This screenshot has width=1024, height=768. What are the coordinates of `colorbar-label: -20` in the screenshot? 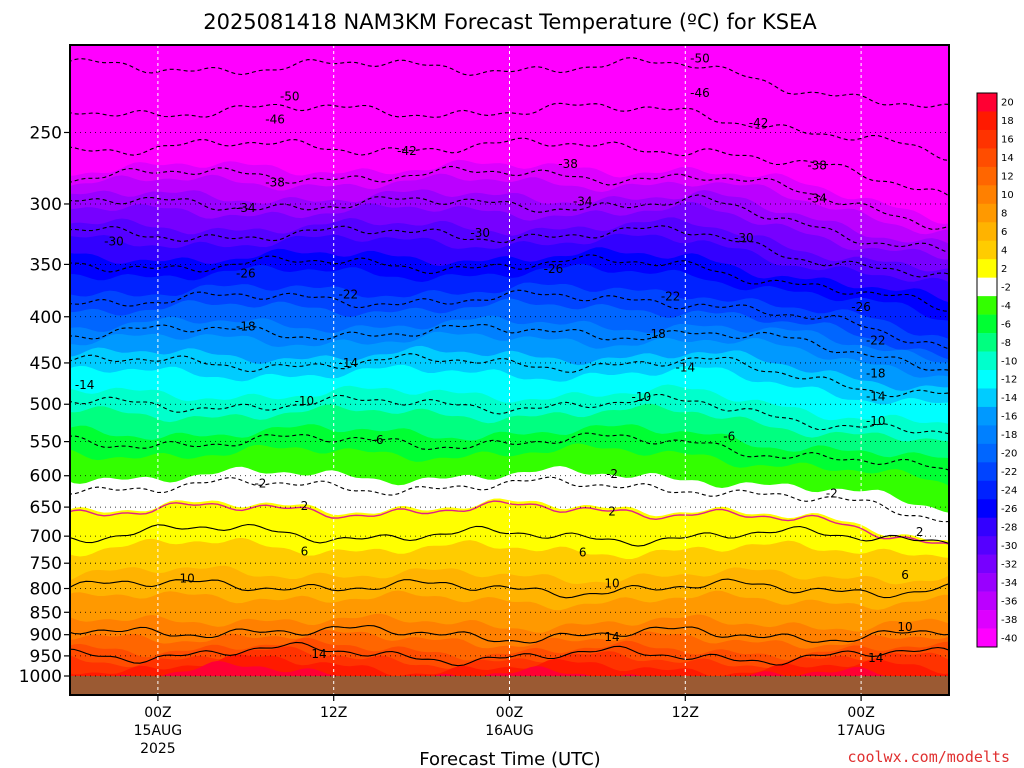 It's located at (1009, 454).